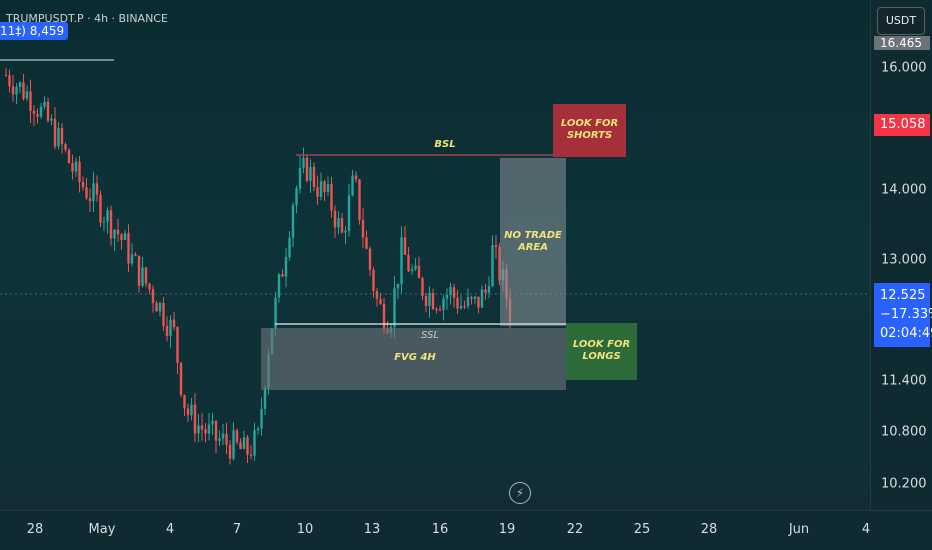 The image size is (932, 550). I want to click on lightning-icon: ⚡, so click(520, 493).